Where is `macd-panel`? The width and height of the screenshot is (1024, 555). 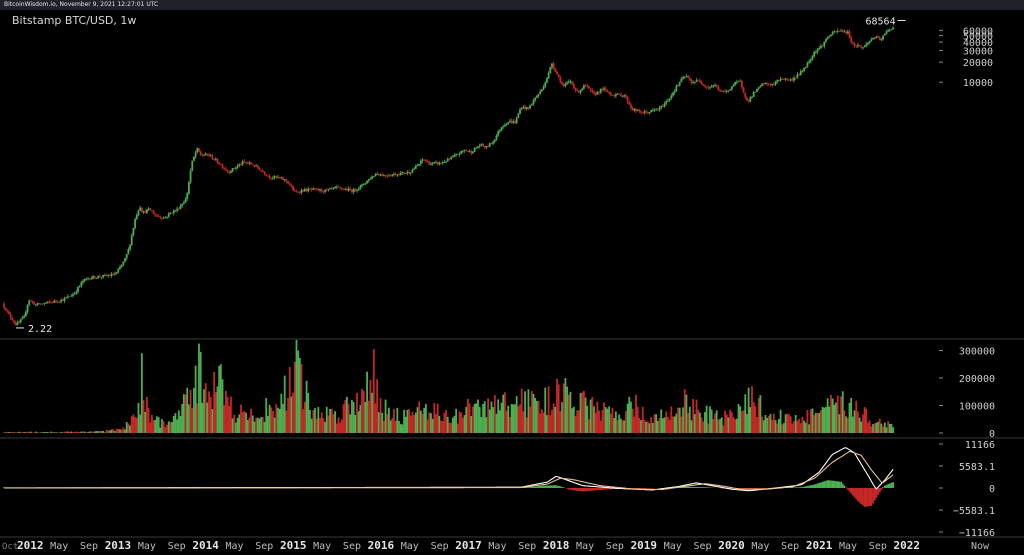
macd-panel is located at coordinates (449, 477).